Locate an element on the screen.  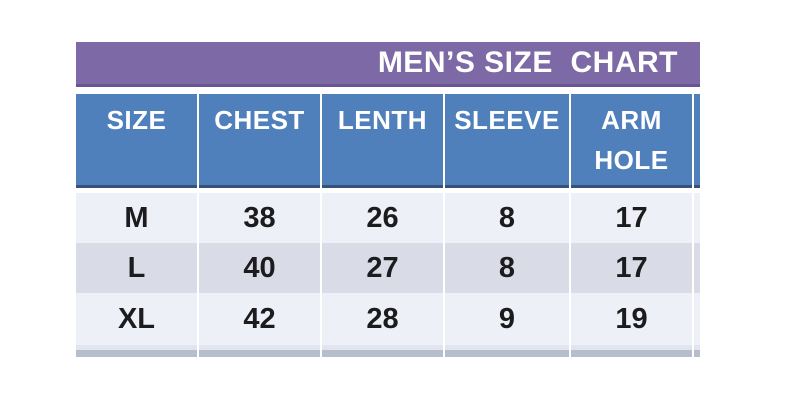
cell-chest-row-l: 40 is located at coordinates (259, 268).